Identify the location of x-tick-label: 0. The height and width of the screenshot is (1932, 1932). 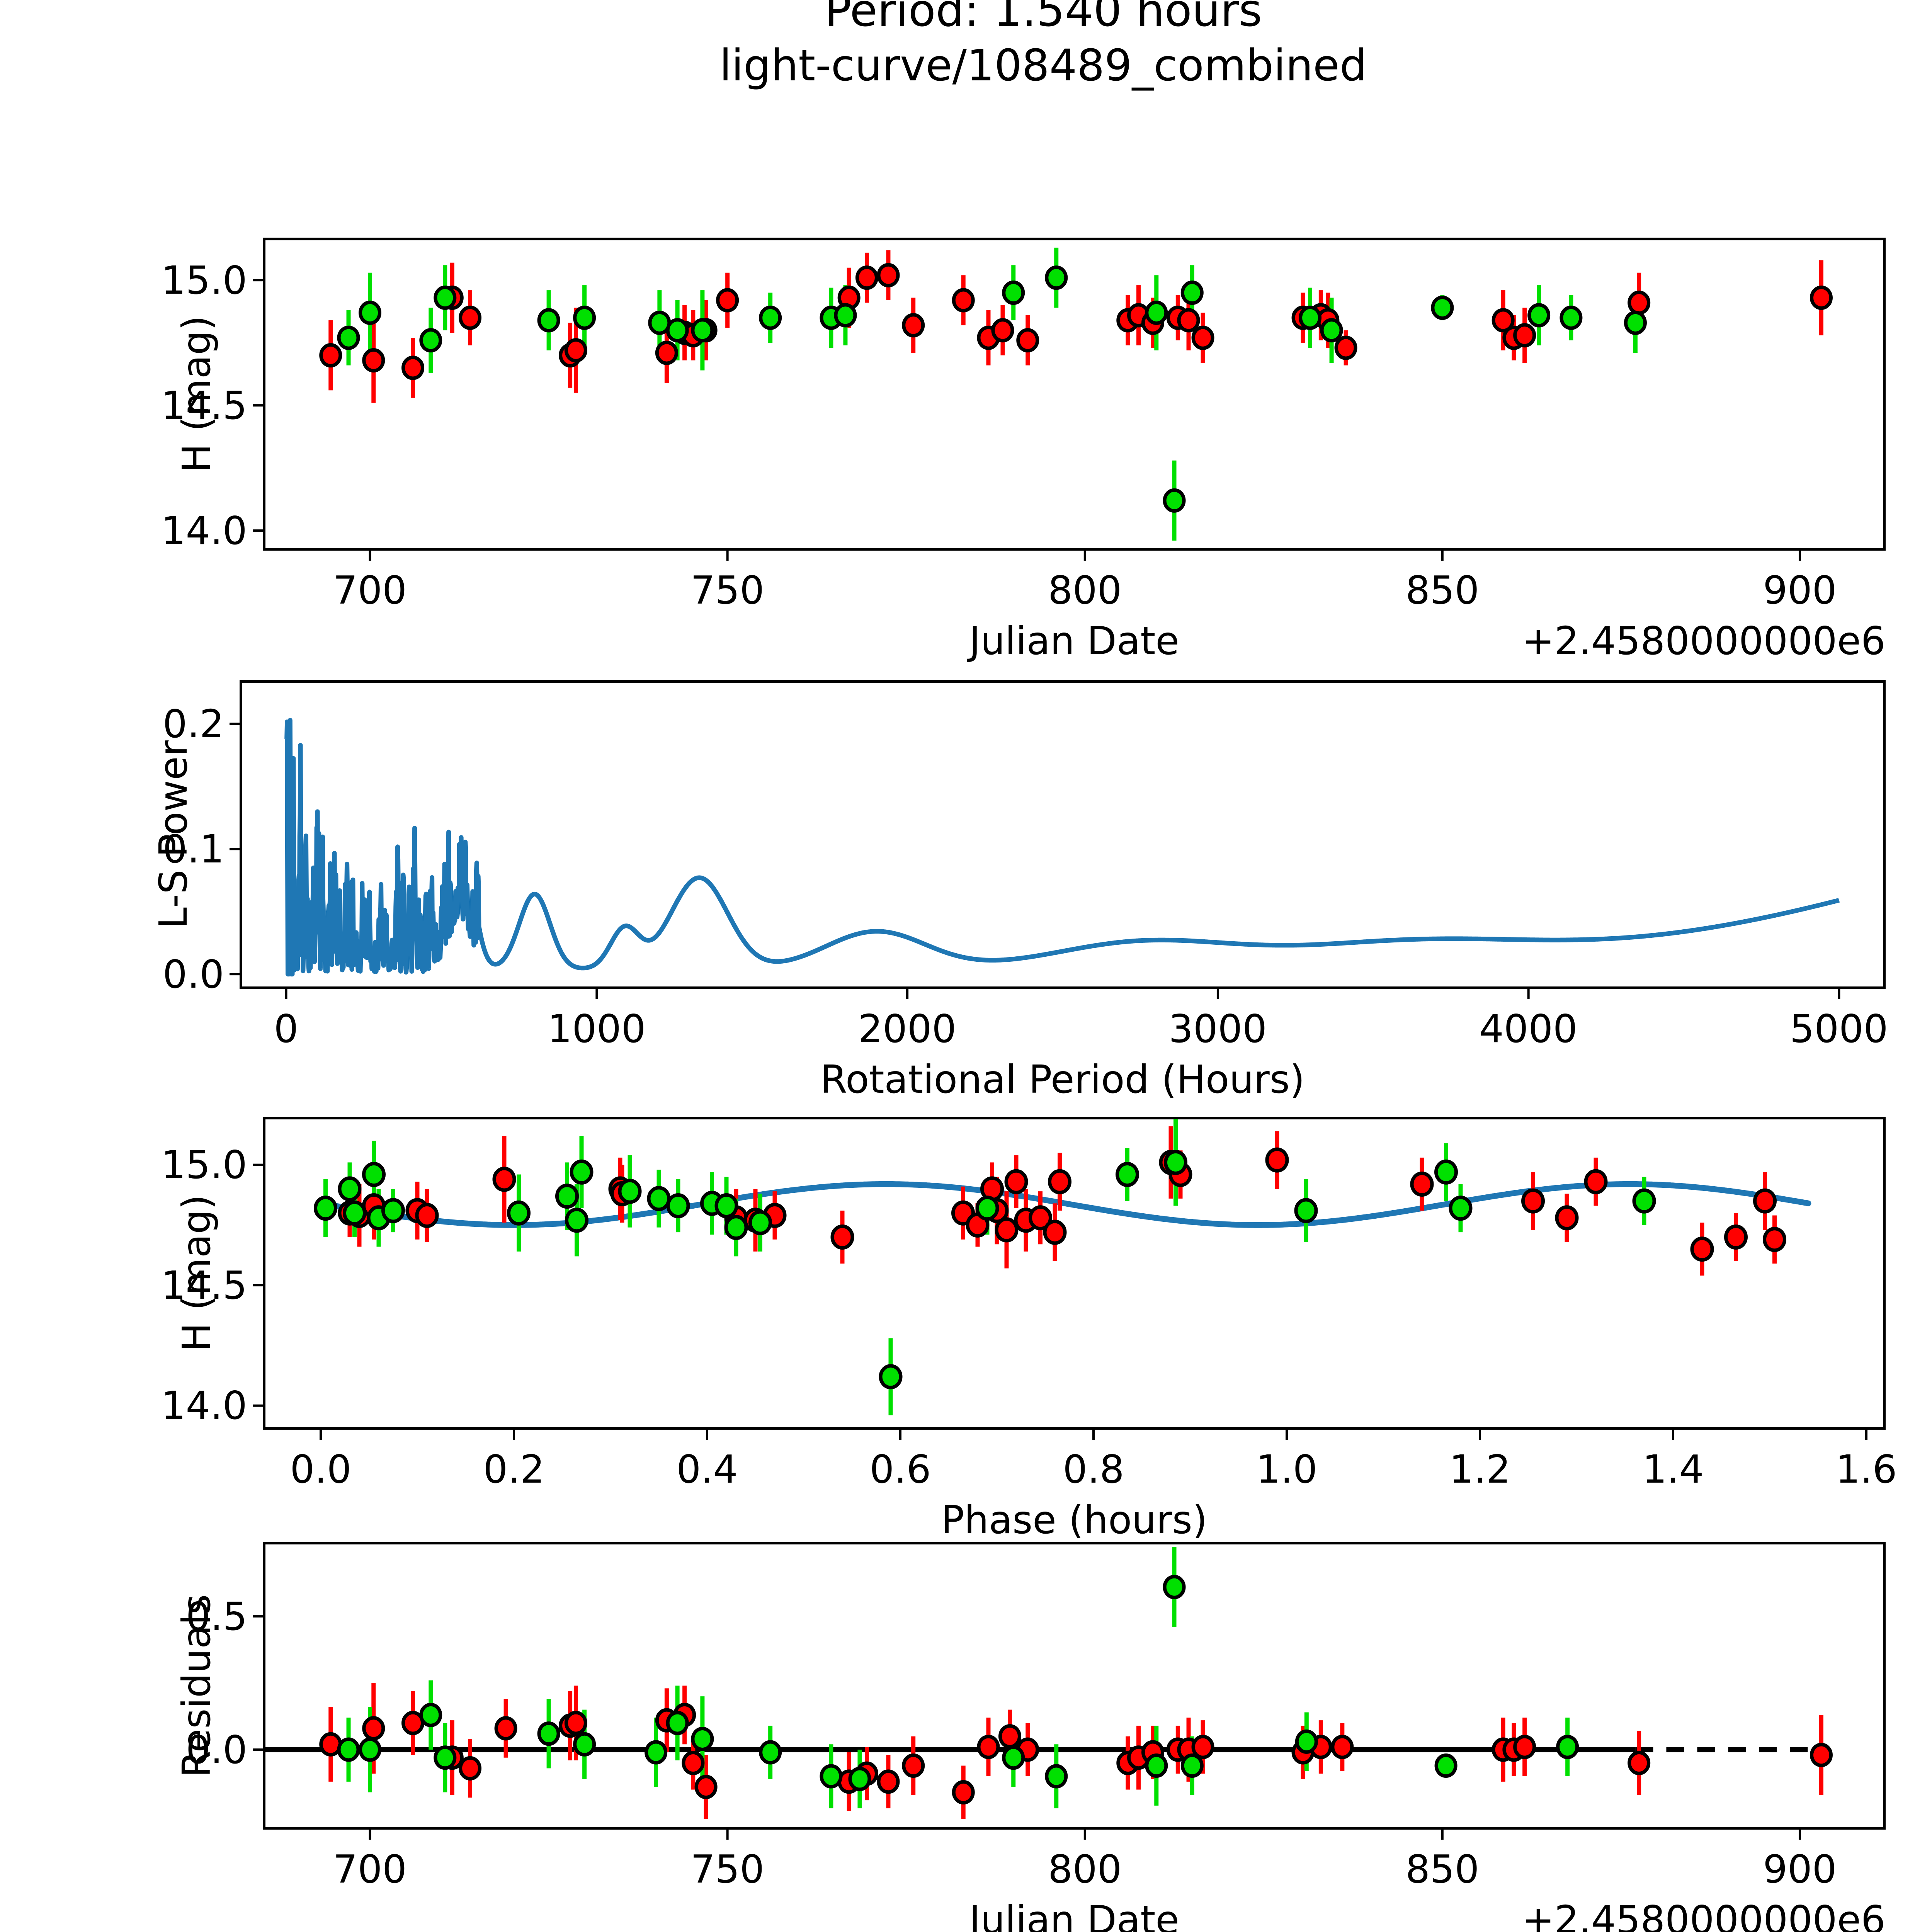
(287, 1028).